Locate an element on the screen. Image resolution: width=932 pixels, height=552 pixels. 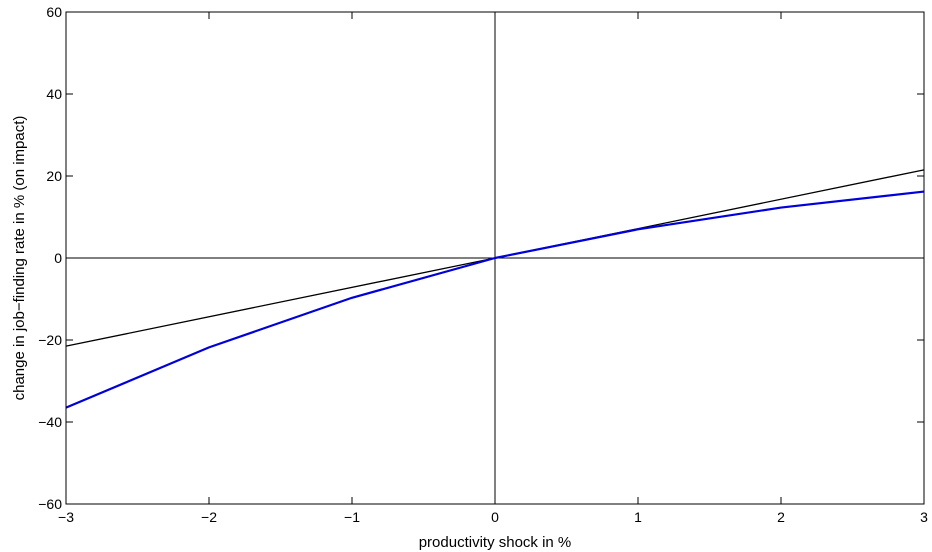
x-tick-label: −1 is located at coordinates (352, 517).